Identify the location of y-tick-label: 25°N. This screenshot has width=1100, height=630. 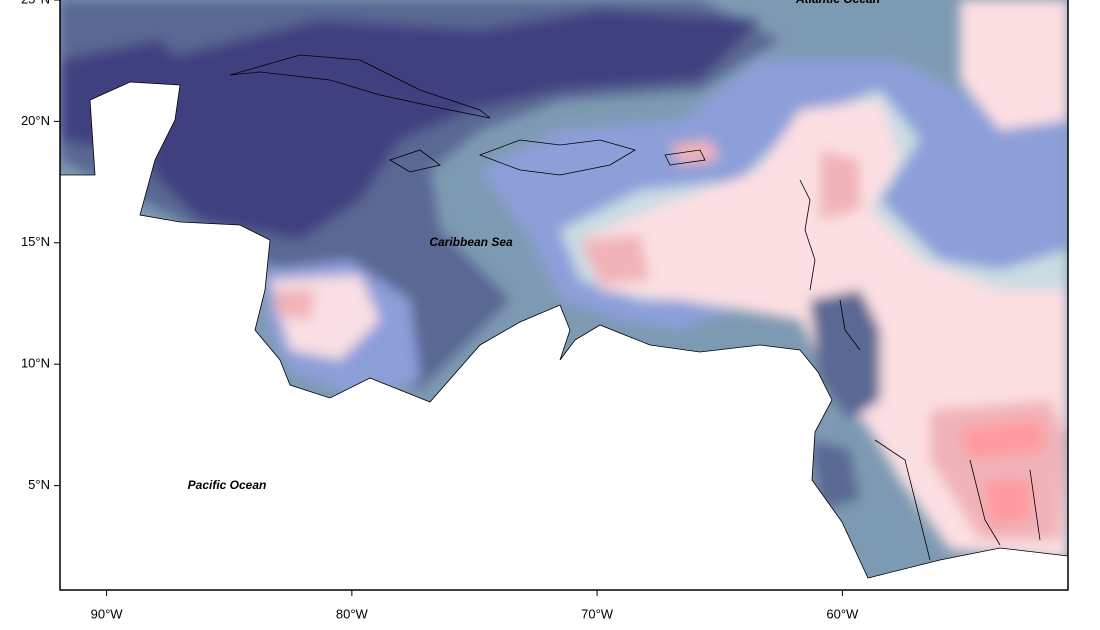
(35, 3).